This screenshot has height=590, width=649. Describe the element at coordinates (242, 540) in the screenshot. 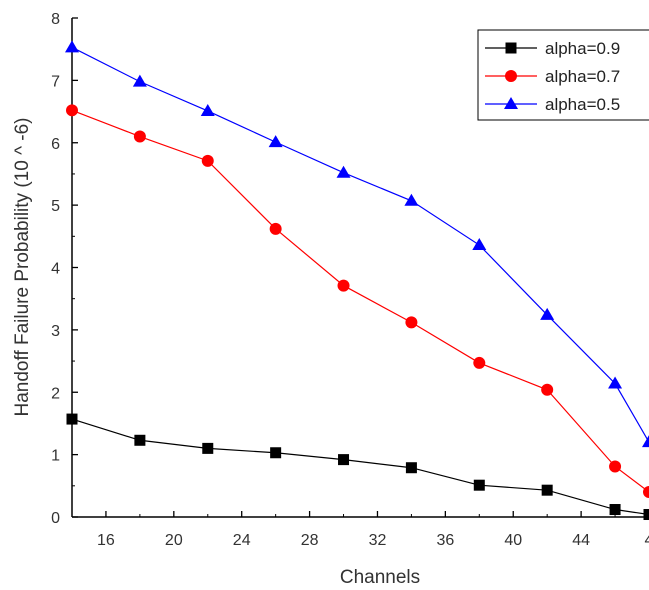

I see `x-tick-label: 24` at that location.